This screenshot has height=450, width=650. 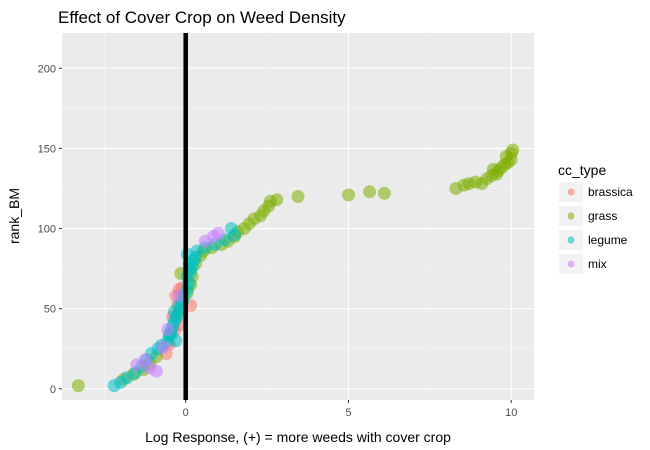 What do you see at coordinates (202, 17) in the screenshot?
I see `chart-title: Effect of Cover Crop on Weed Density` at bounding box center [202, 17].